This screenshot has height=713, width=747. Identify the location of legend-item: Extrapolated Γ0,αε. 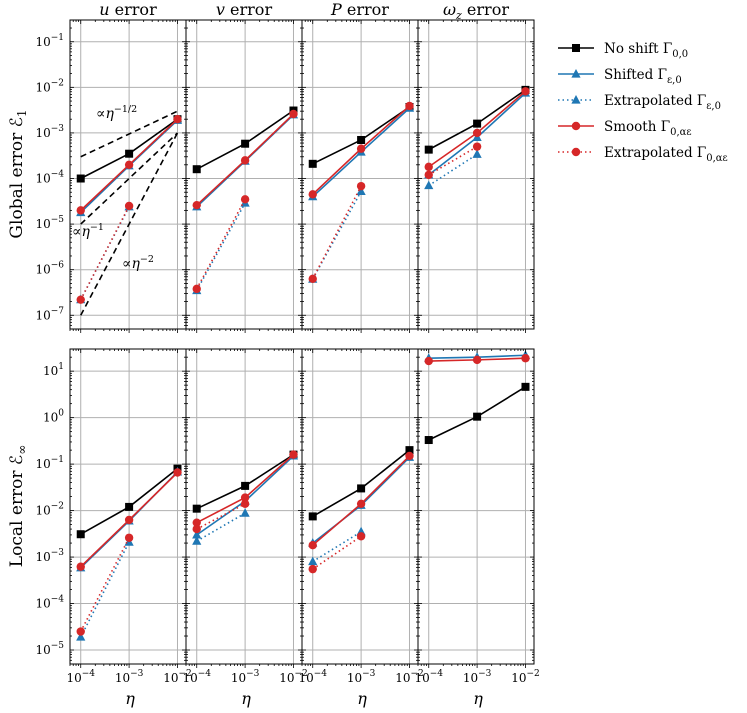
(643, 154).